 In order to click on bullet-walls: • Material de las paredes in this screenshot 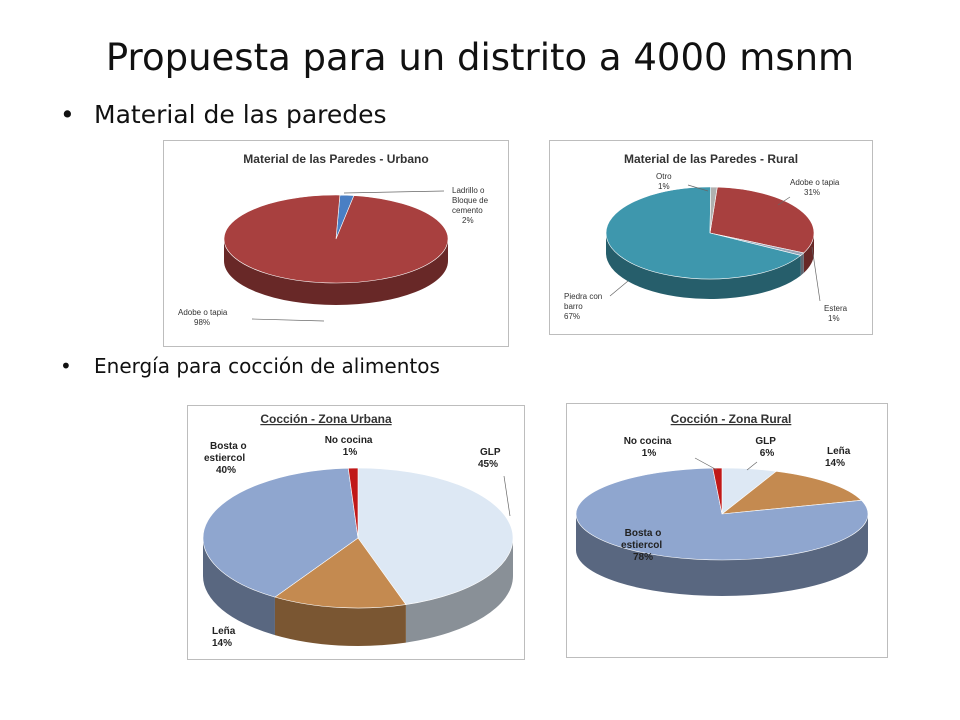, I will do `click(223, 114)`.